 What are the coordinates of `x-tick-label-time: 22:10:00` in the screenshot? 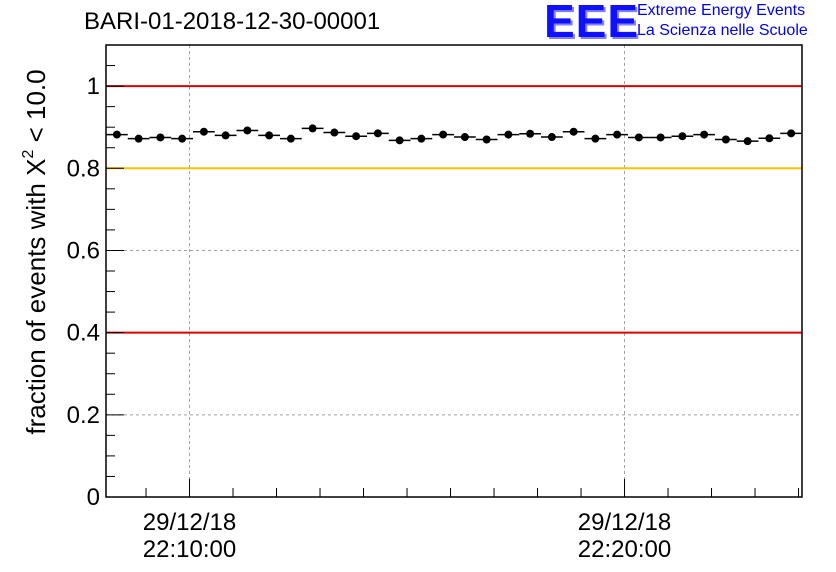 It's located at (189, 549).